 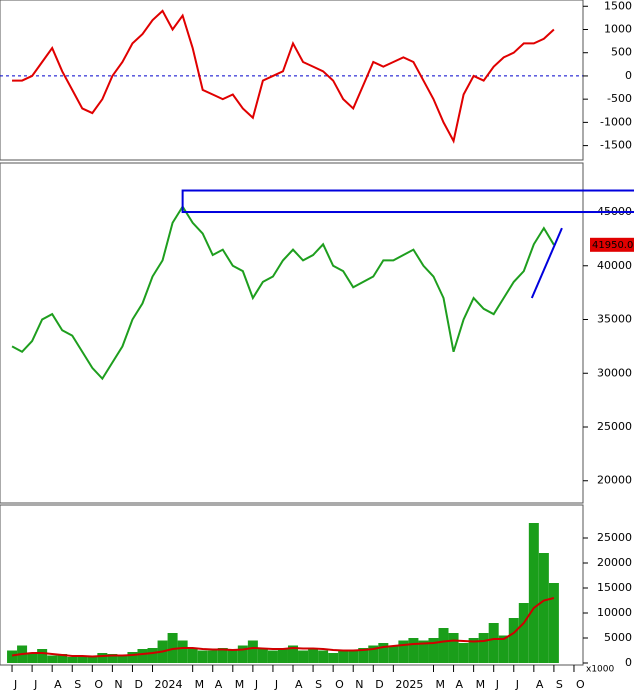 What do you see at coordinates (614, 319) in the screenshot?
I see `y-tick-label: 35000` at bounding box center [614, 319].